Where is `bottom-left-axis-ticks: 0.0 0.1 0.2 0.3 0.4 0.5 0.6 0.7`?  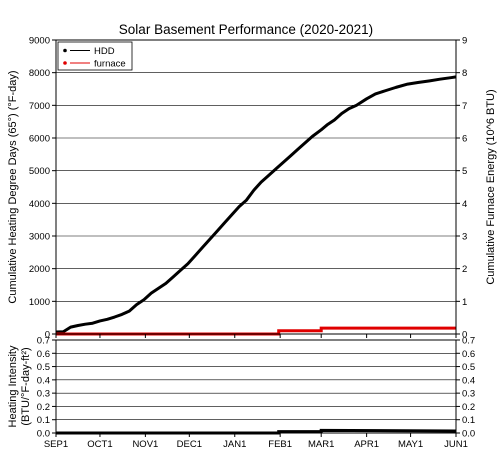 bottom-left-axis-ticks: 0.0 0.1 0.2 0.3 0.4 0.5 0.6 0.7 is located at coordinates (46, 388).